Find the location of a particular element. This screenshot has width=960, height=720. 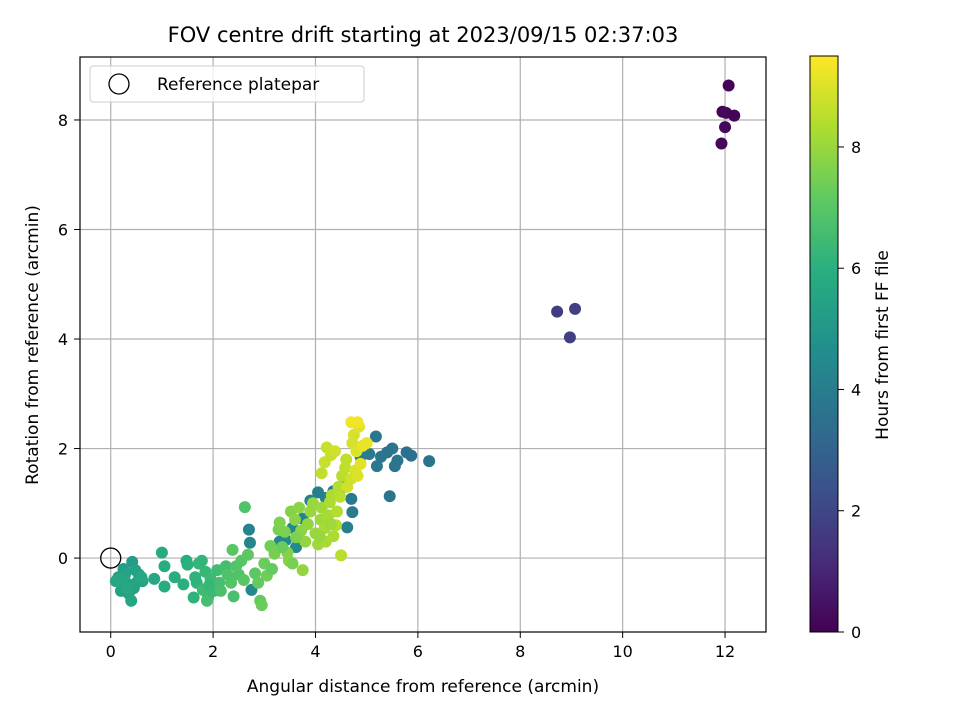

reference-platepar-marker is located at coordinates (111, 558).